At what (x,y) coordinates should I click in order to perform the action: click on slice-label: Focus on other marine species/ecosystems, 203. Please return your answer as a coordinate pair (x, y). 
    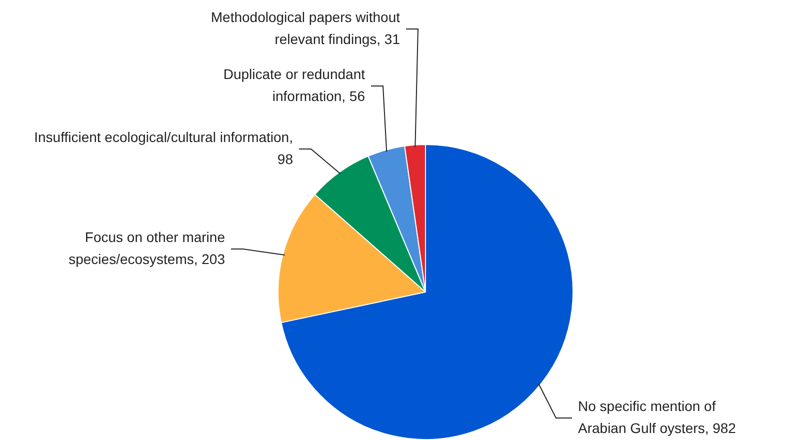
    Looking at the image, I should click on (147, 247).